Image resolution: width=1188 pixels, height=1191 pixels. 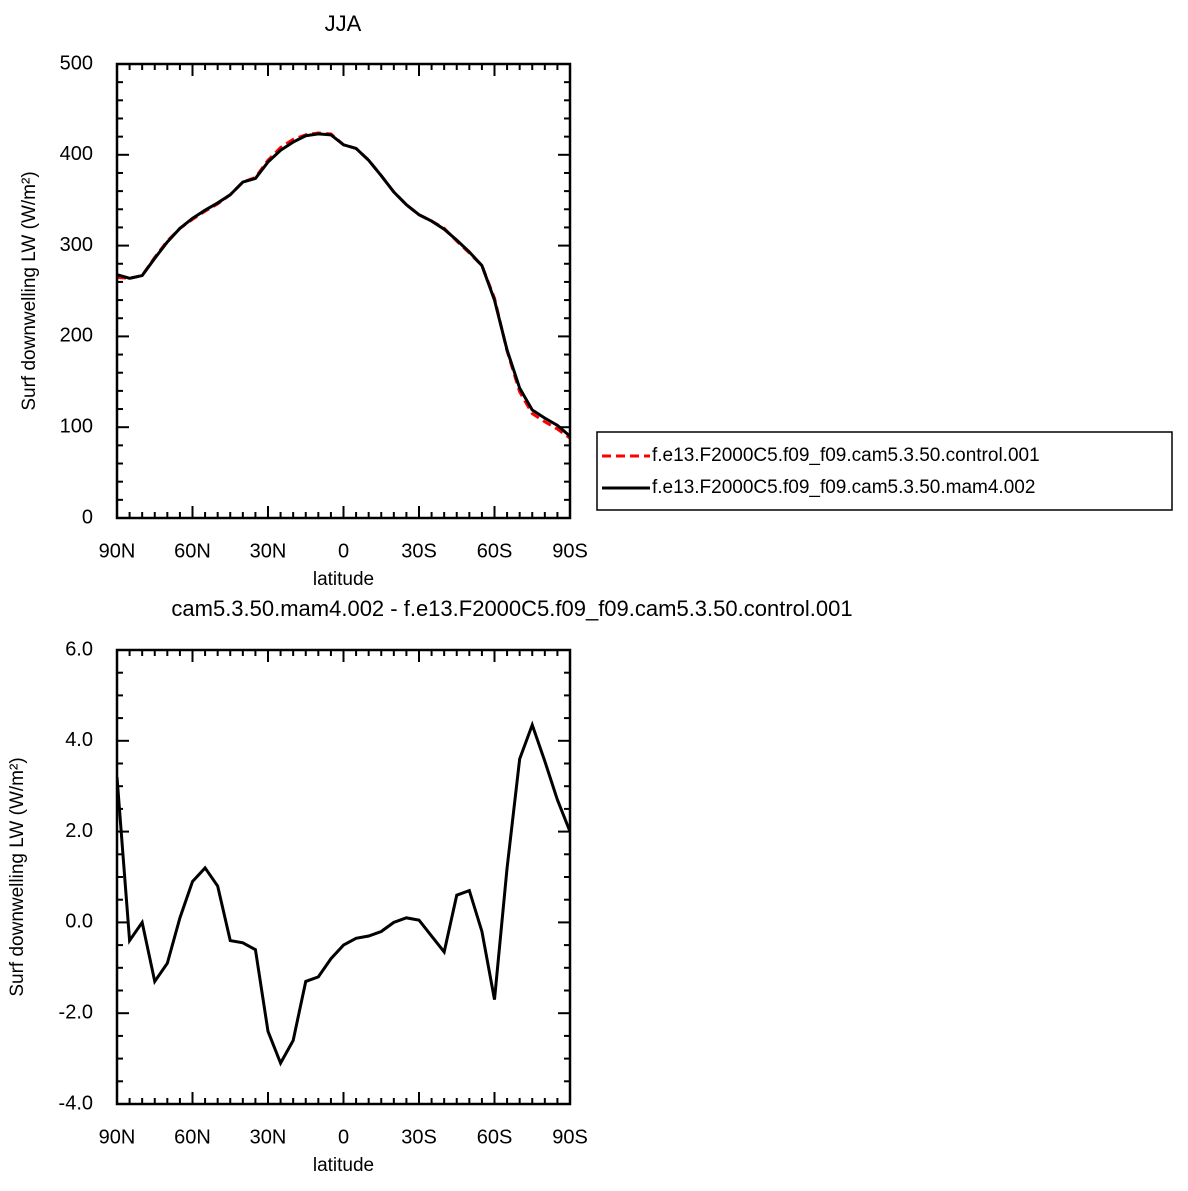 I want to click on y-tick-label: 0.0, so click(x=79, y=922).